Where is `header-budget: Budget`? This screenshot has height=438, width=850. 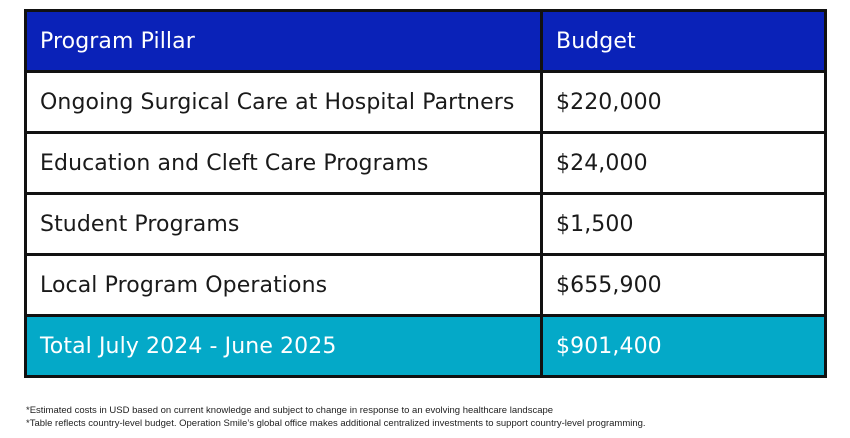 header-budget: Budget is located at coordinates (683, 41).